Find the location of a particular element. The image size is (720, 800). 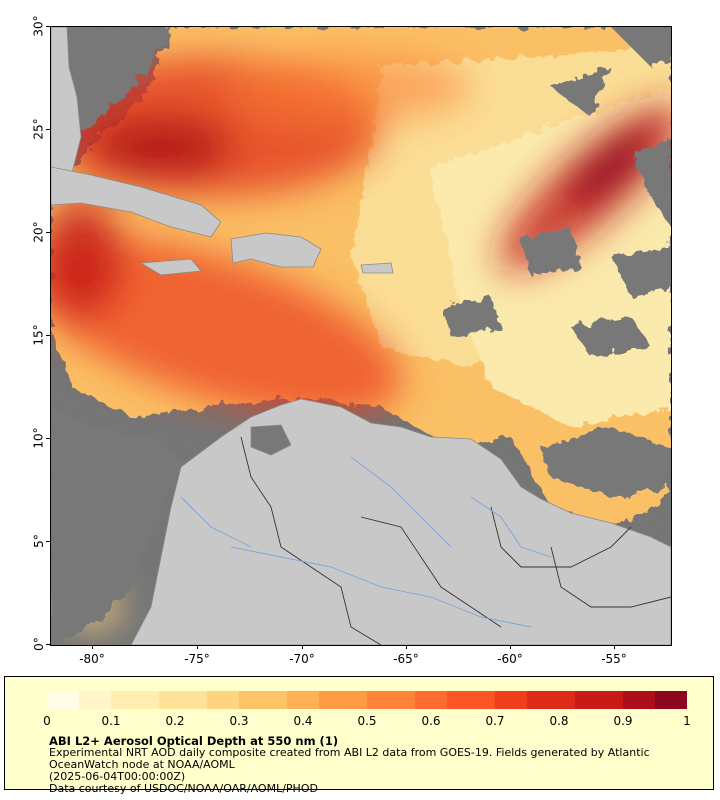

lat-label-0: 0° is located at coordinates (38, 644).